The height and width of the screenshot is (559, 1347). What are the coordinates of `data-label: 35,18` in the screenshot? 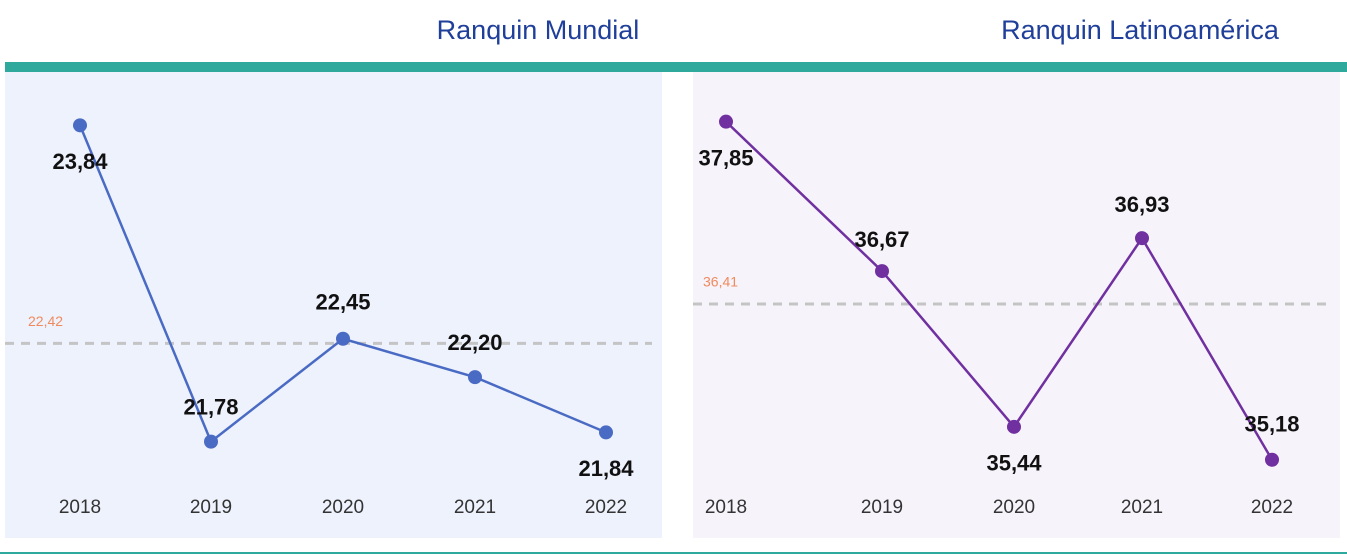 It's located at (1271, 424).